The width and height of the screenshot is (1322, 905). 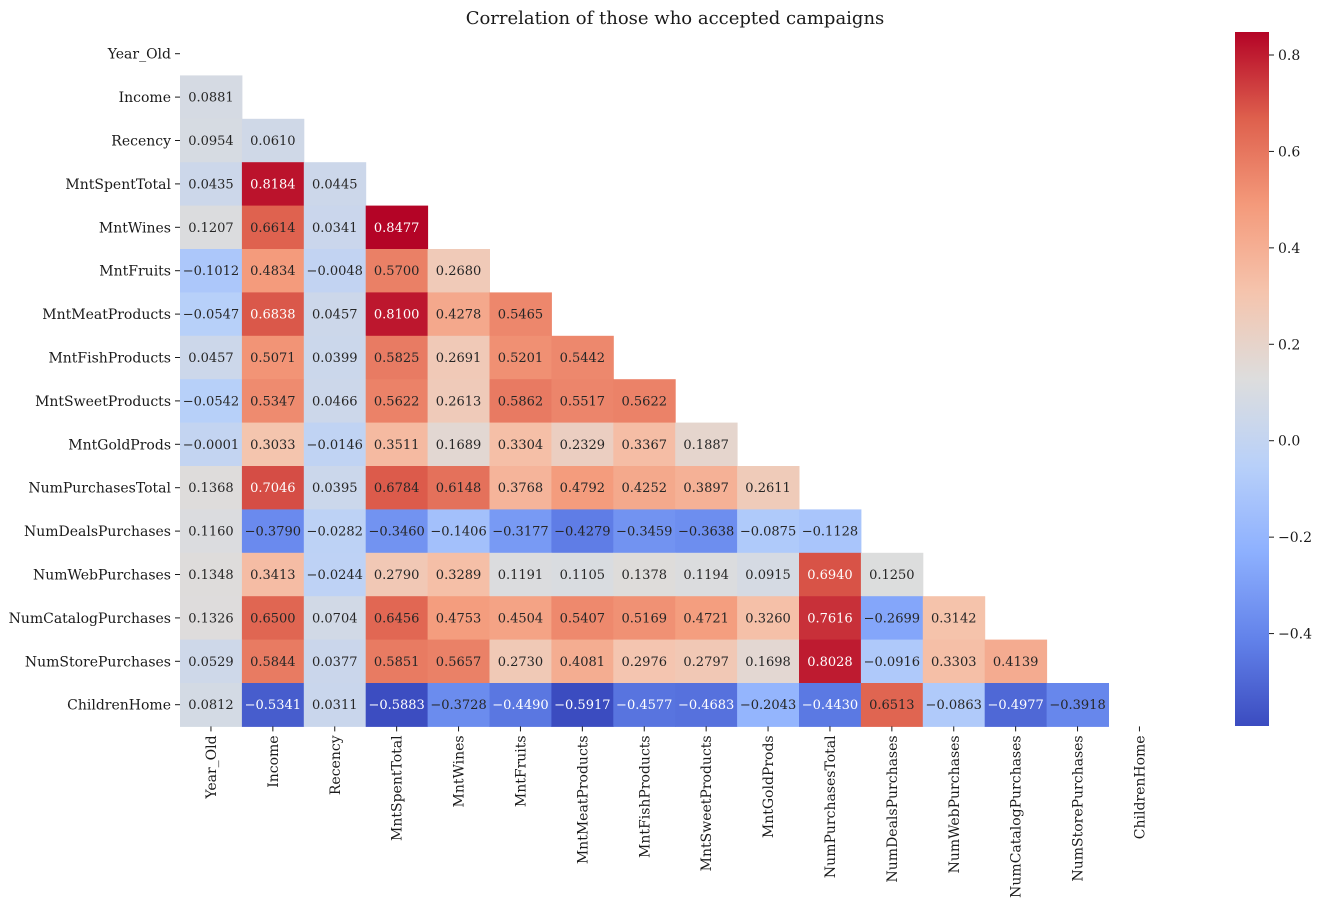 I want to click on cell-value-label: −0.0048, so click(x=335, y=271).